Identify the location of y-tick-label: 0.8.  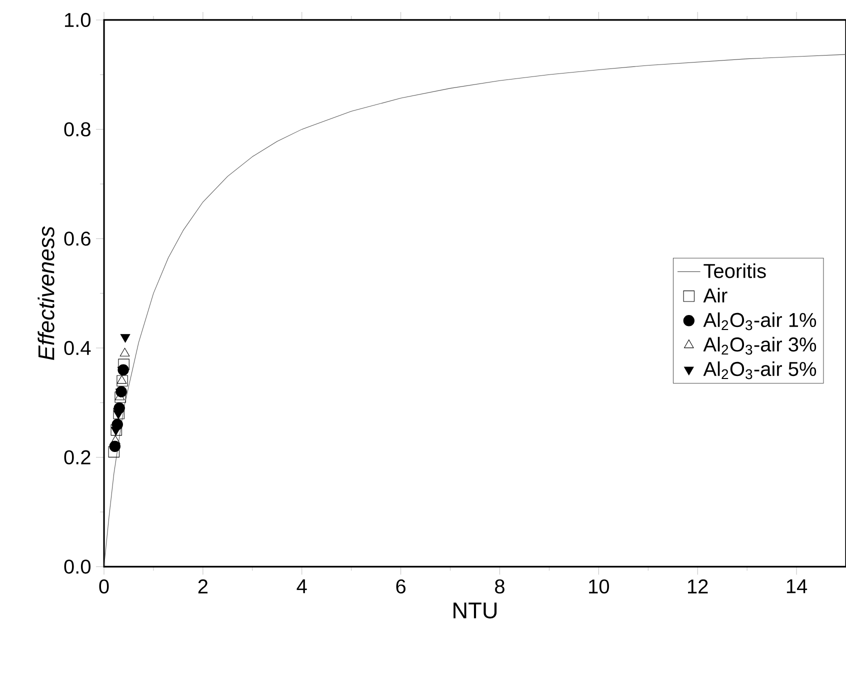
(77, 129).